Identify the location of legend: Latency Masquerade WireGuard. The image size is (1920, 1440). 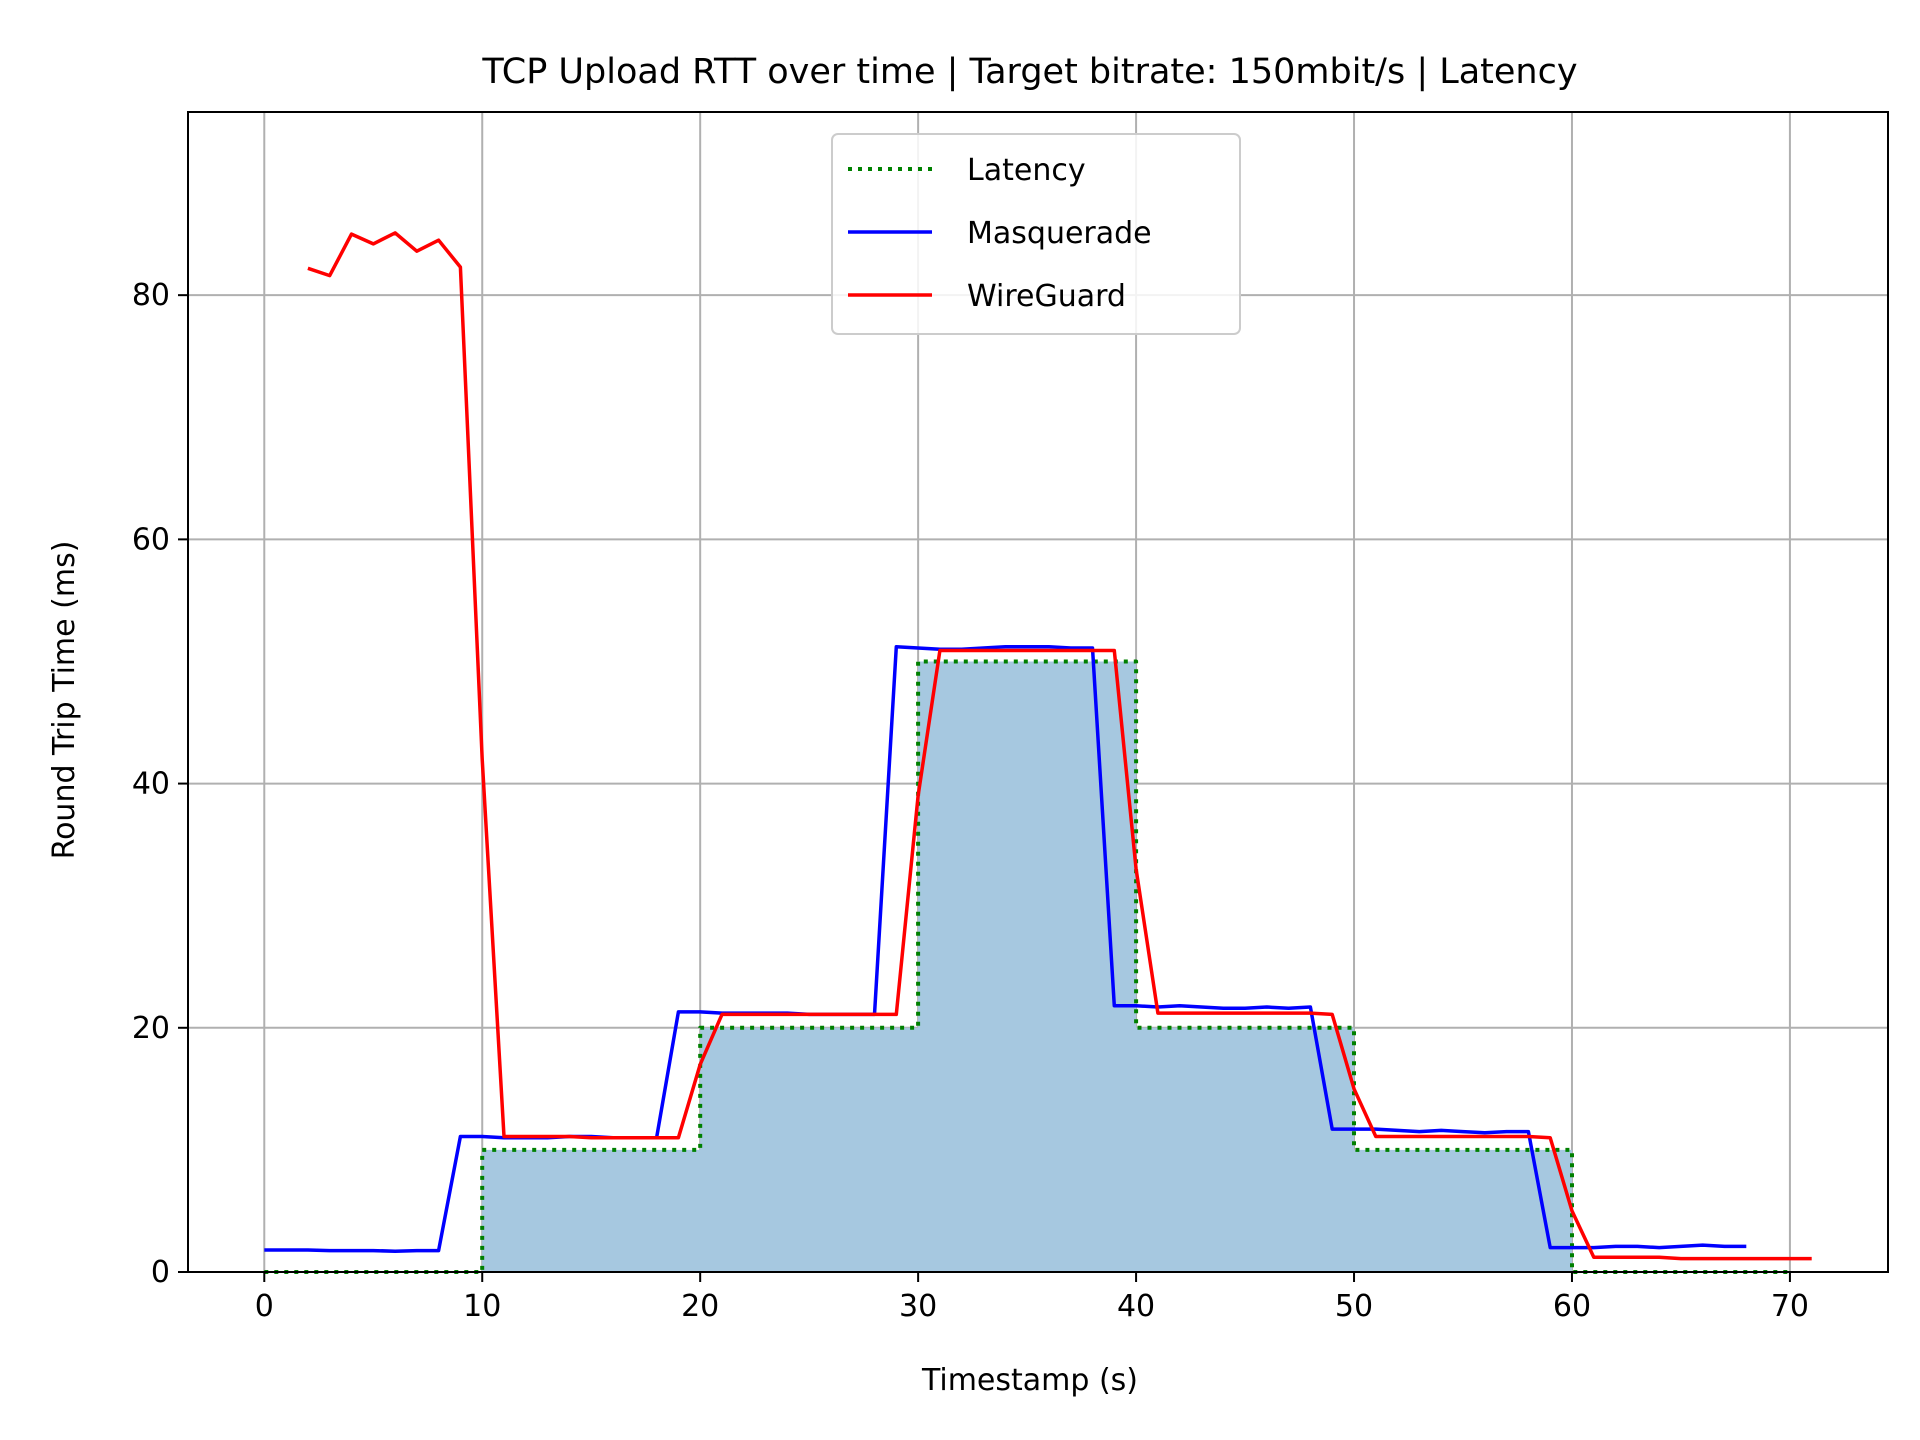
(1036, 234).